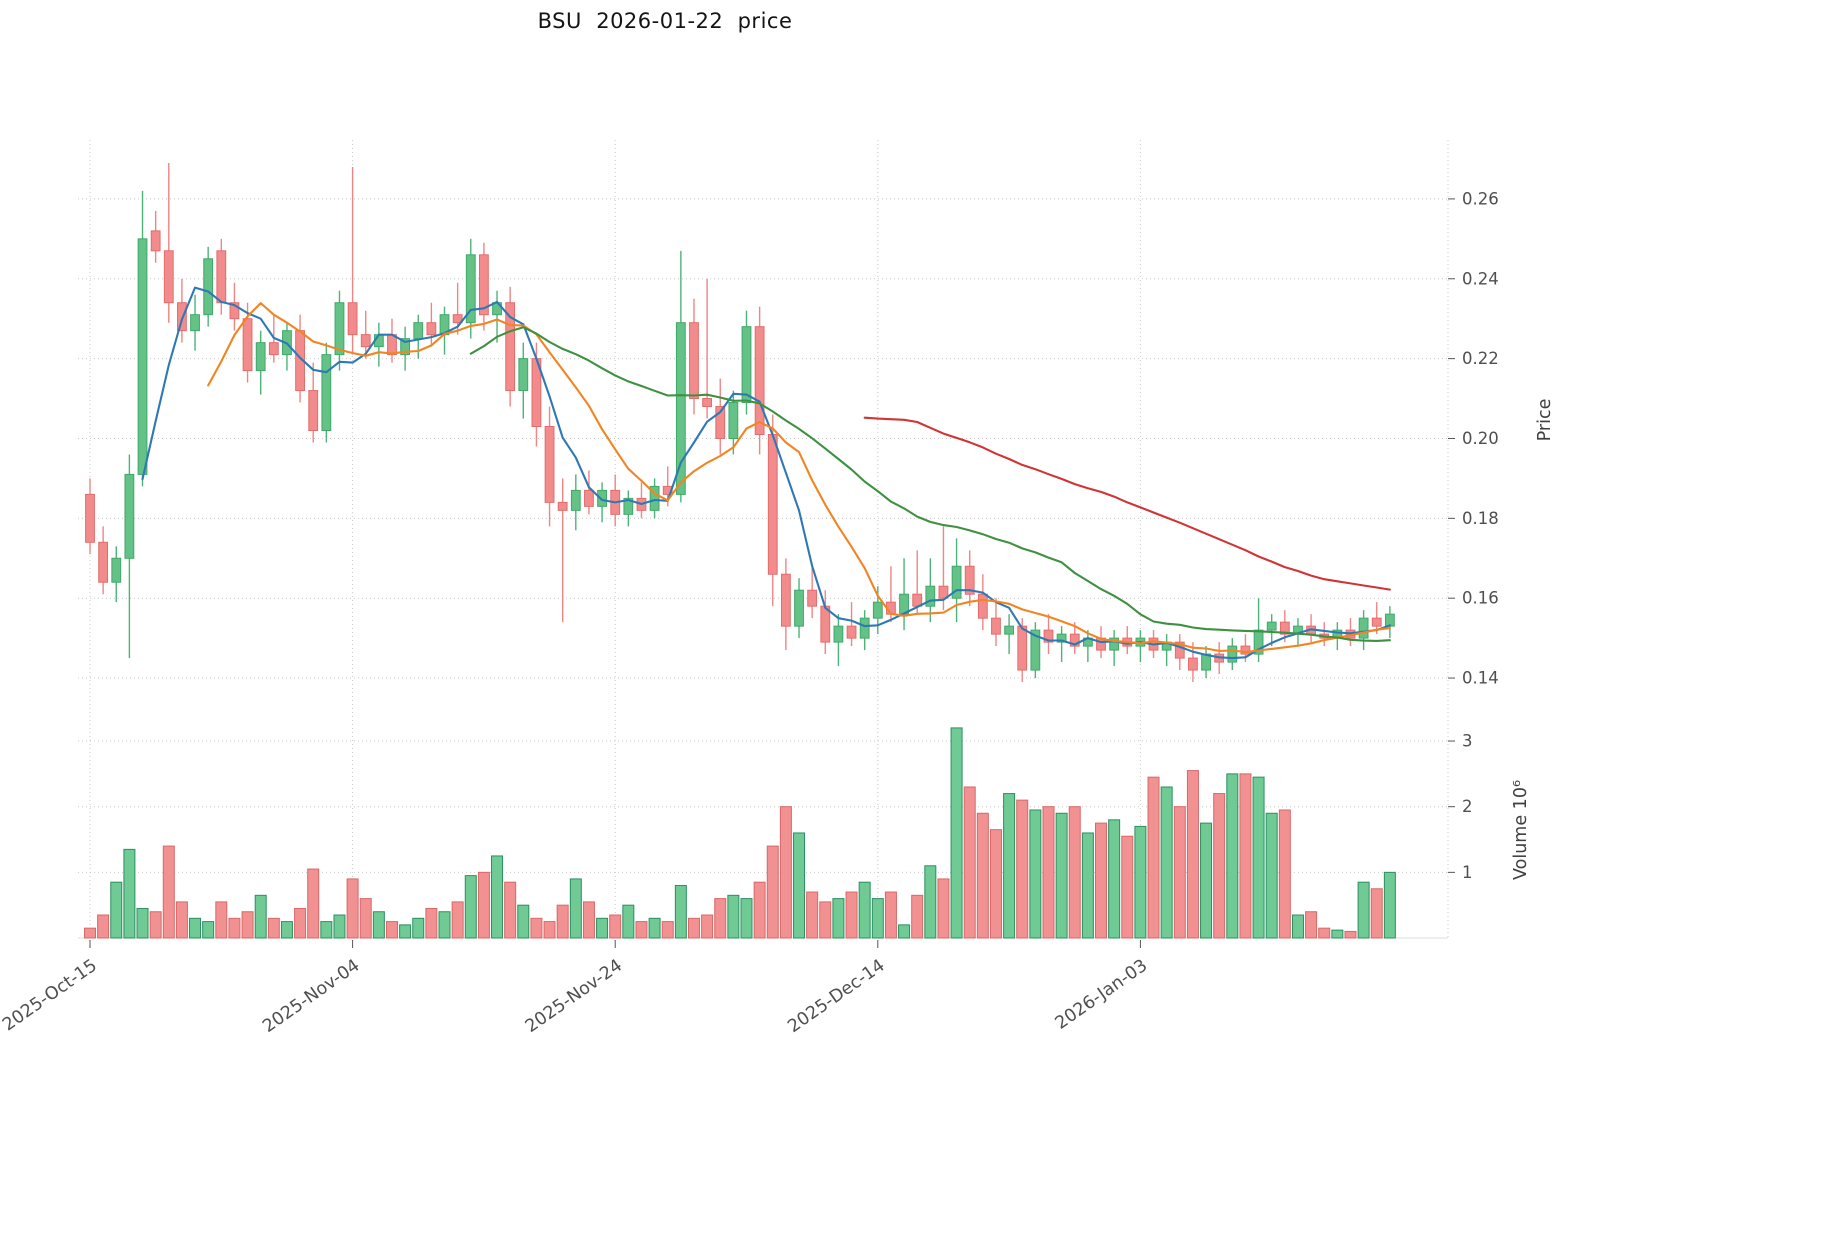 This screenshot has height=1246, width=1847. What do you see at coordinates (930, 484) in the screenshot?
I see `sma-30-line` at bounding box center [930, 484].